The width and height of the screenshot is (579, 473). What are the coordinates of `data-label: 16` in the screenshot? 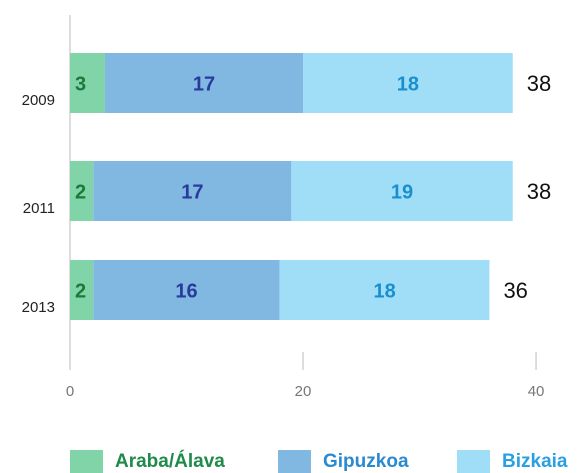 It's located at (186, 291).